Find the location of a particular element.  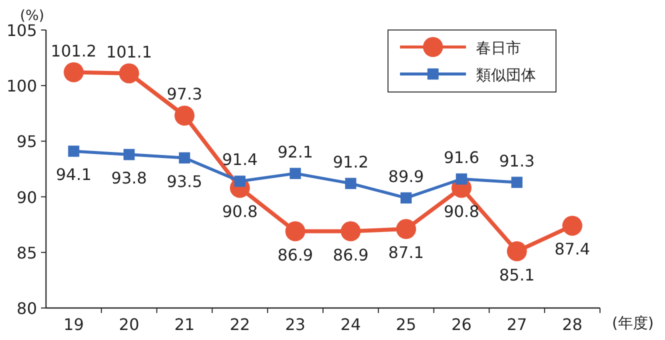

x-tick-label: 23 is located at coordinates (295, 324).